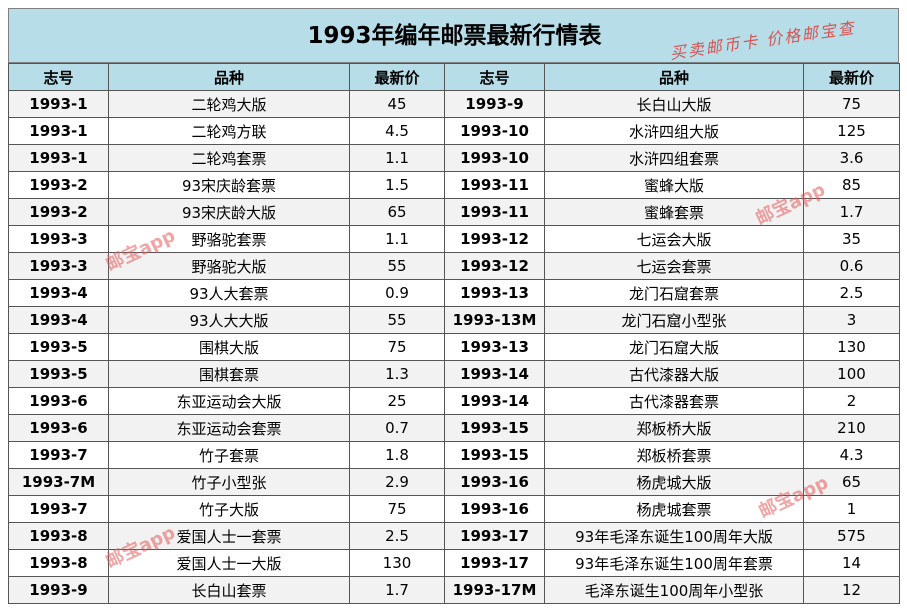 The image size is (907, 612). Describe the element at coordinates (58, 320) in the screenshot. I see `stamp-code: 1993-4` at that location.